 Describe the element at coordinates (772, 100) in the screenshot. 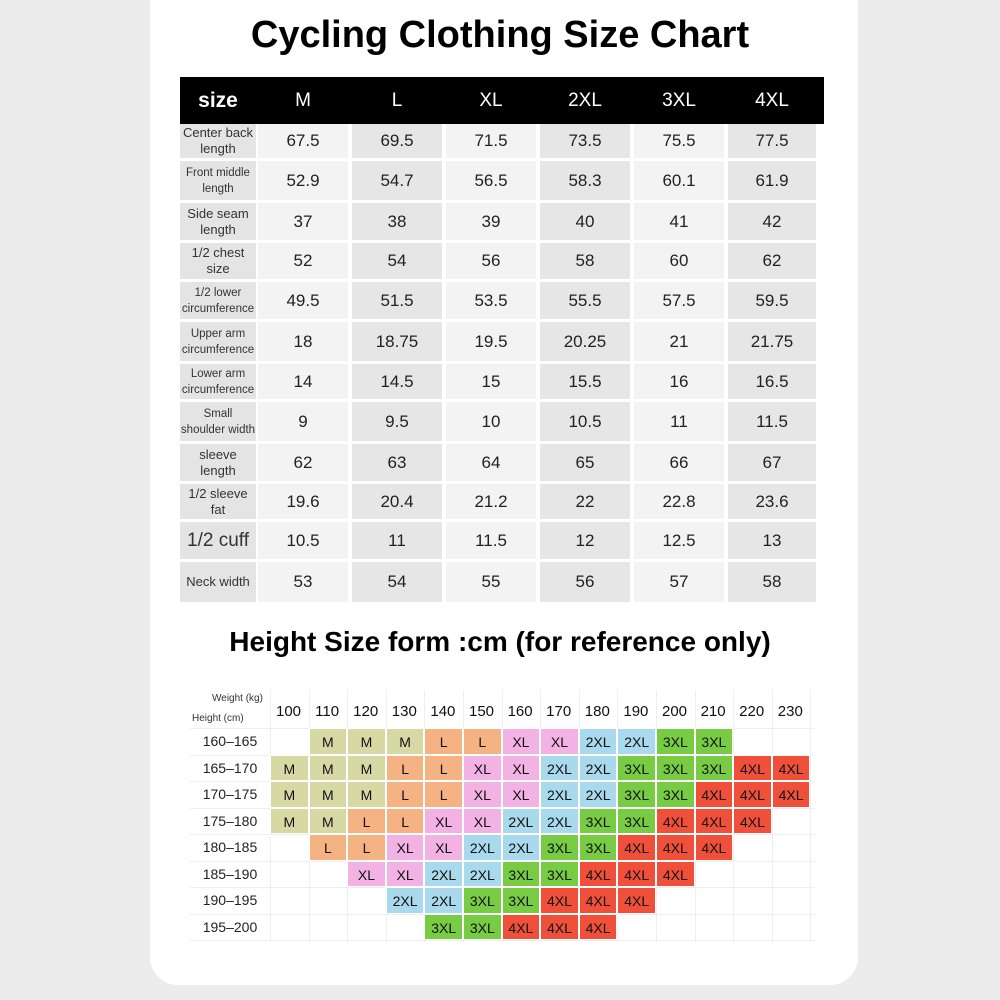

I see `size-header-4xl: 4XL` at that location.